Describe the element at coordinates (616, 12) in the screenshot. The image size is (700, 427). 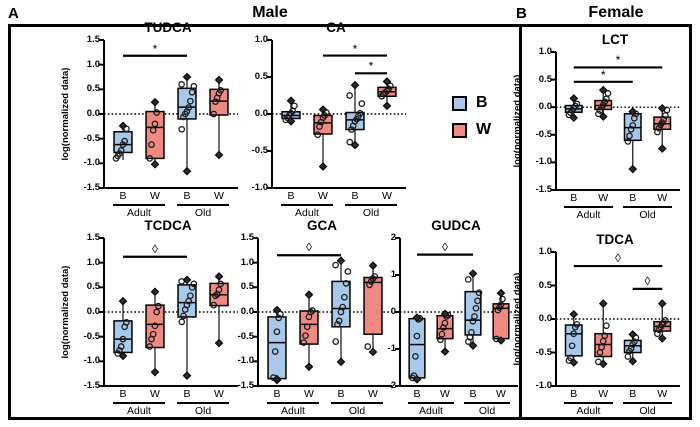
I see `panel-title-female: Female` at that location.